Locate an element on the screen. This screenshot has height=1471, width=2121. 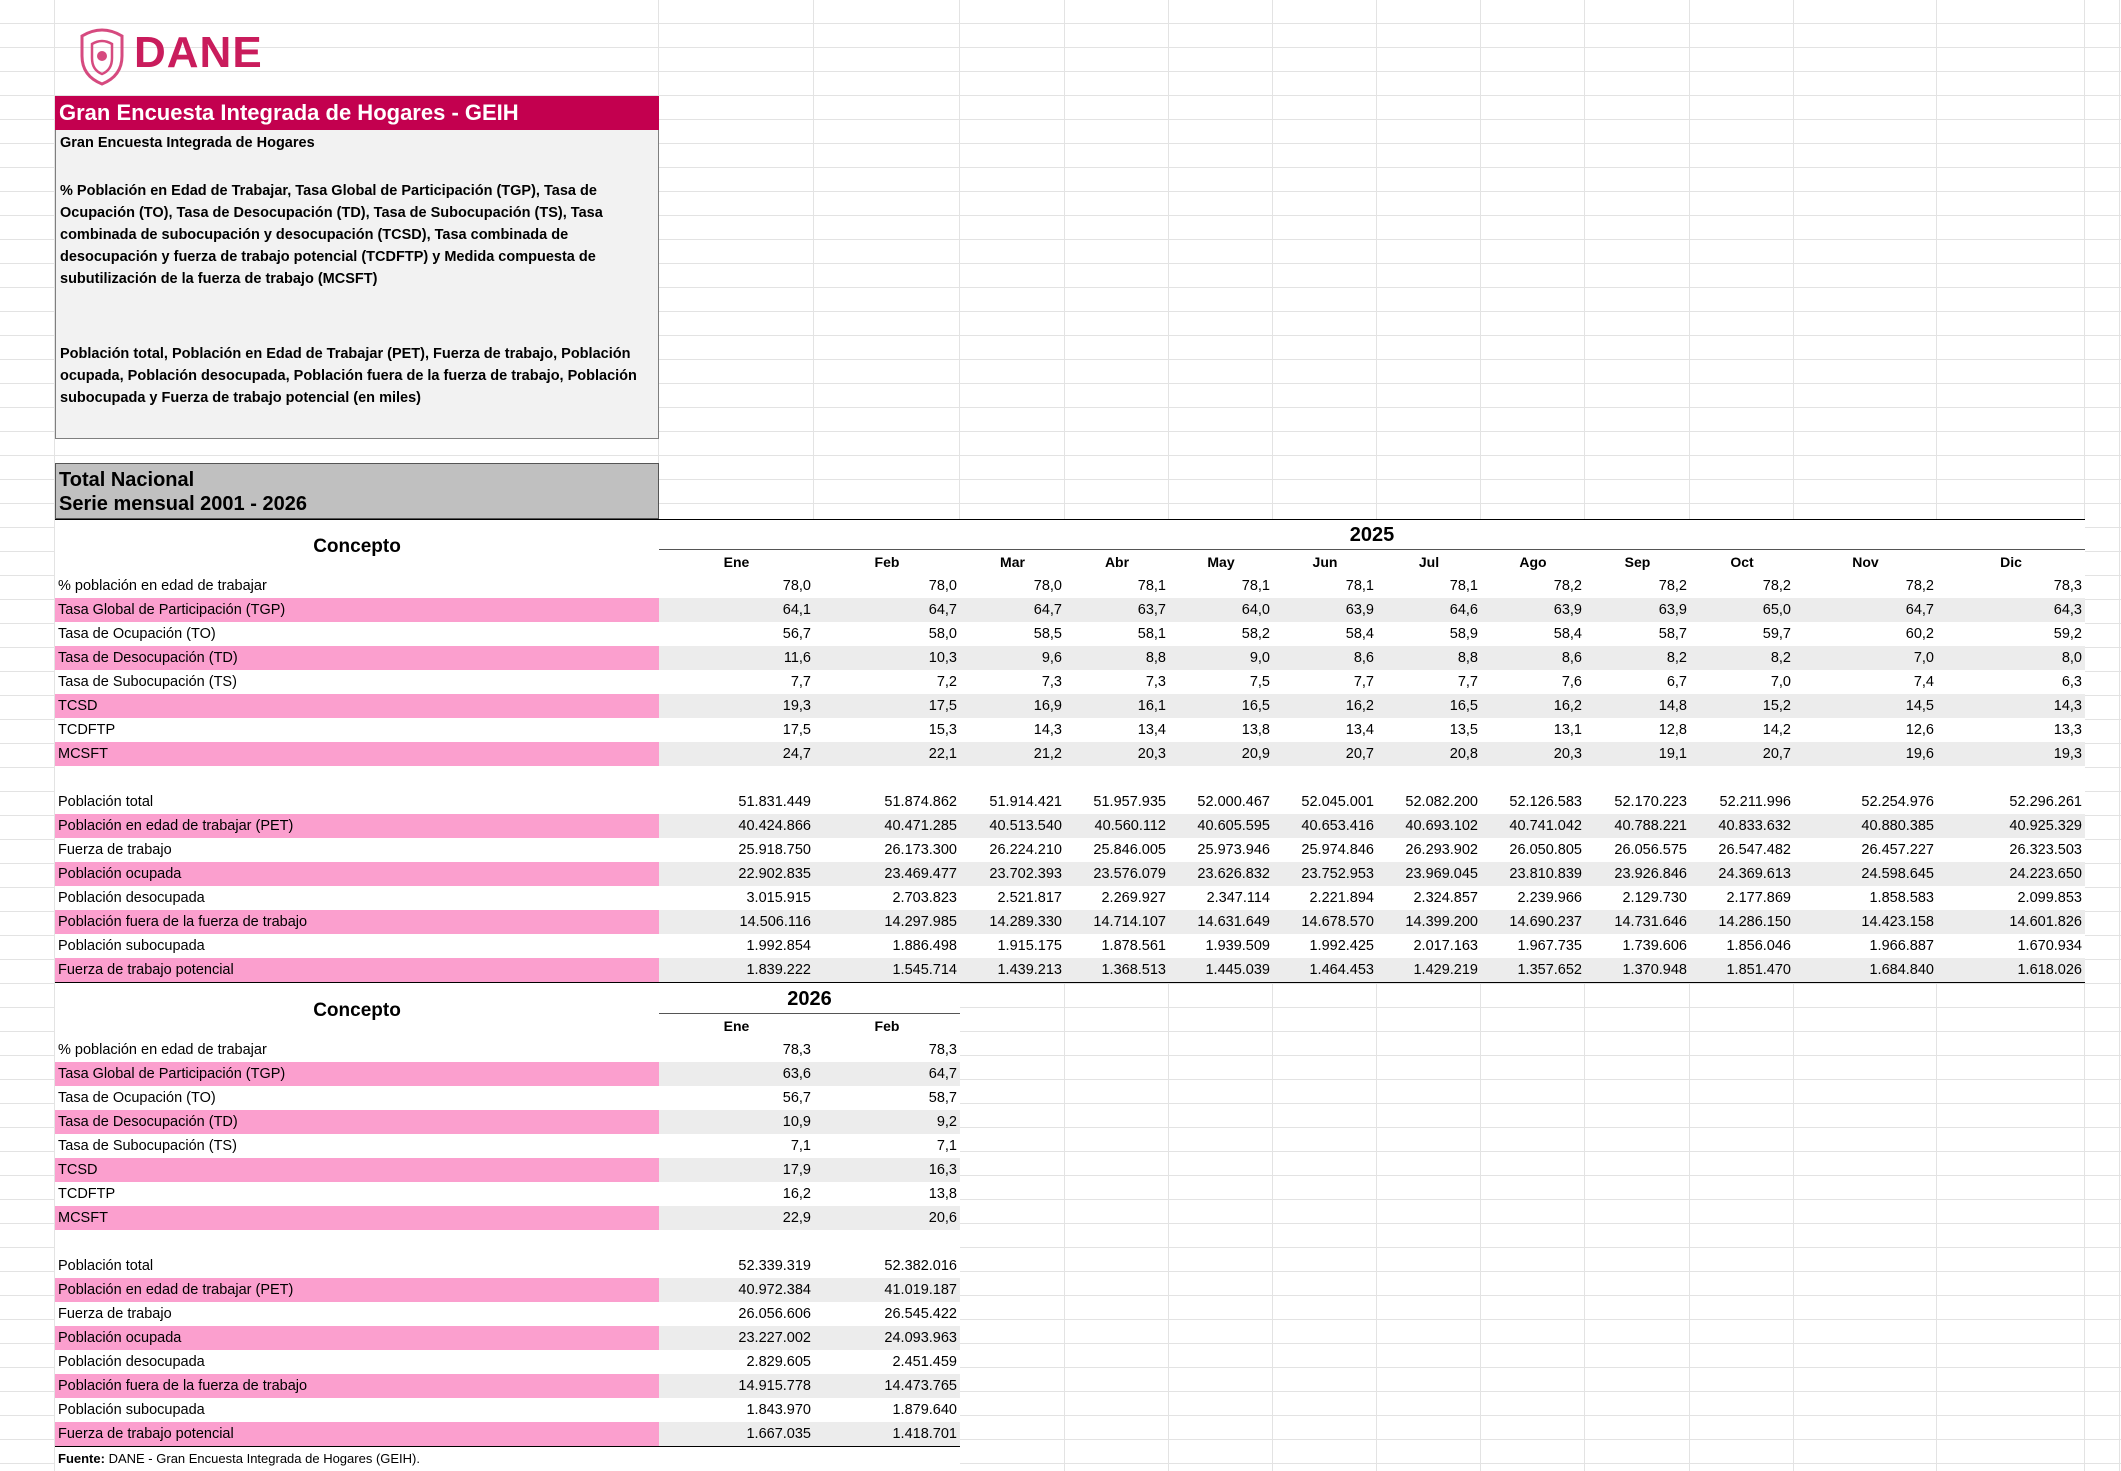
value-cell: 10,3 is located at coordinates (887, 658).